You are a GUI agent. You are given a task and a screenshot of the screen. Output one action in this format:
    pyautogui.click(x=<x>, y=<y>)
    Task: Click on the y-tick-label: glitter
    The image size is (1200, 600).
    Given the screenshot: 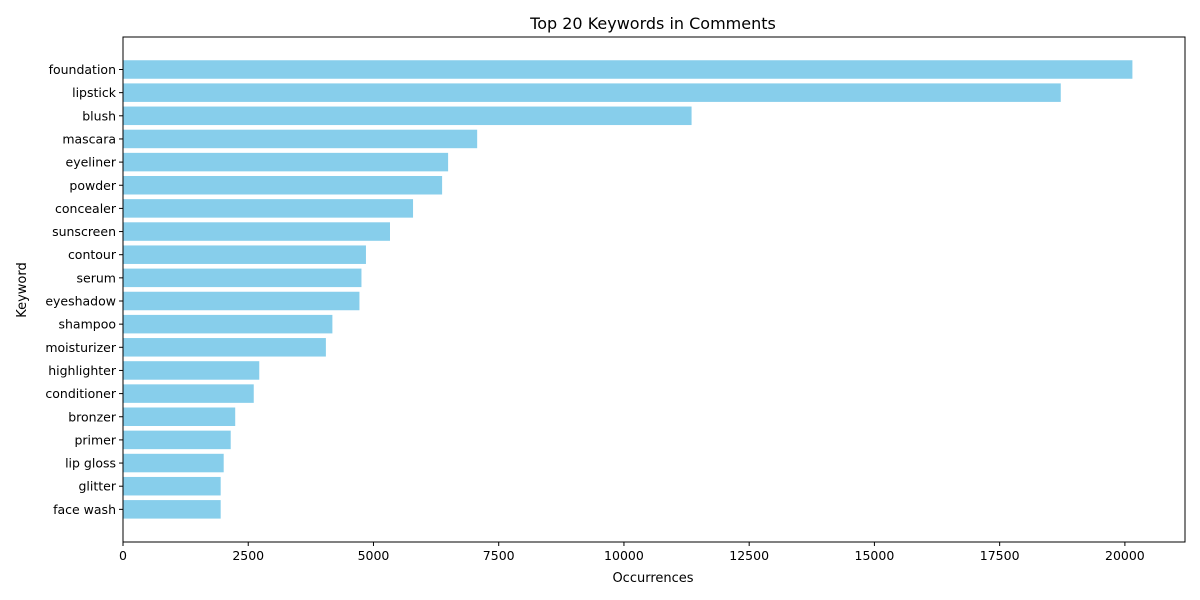 What is the action you would take?
    pyautogui.click(x=97, y=486)
    